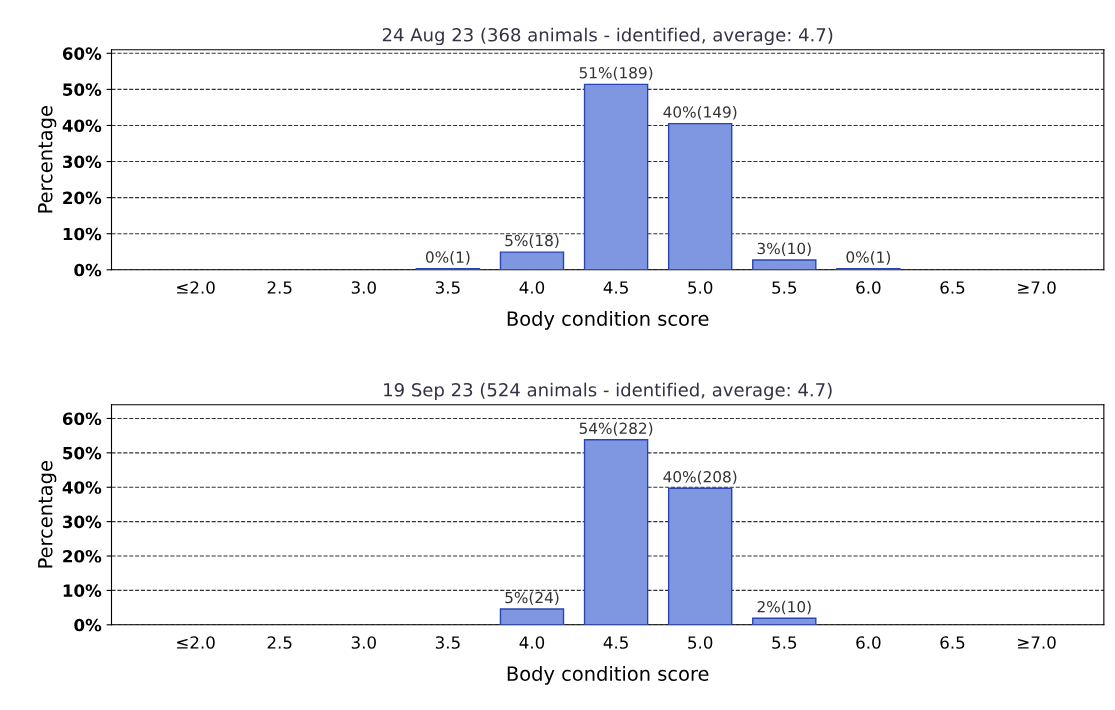  What do you see at coordinates (607, 36) in the screenshot?
I see `chart-title: 24 Aug 23 (368 animals - identified, average: 4.7)` at bounding box center [607, 36].